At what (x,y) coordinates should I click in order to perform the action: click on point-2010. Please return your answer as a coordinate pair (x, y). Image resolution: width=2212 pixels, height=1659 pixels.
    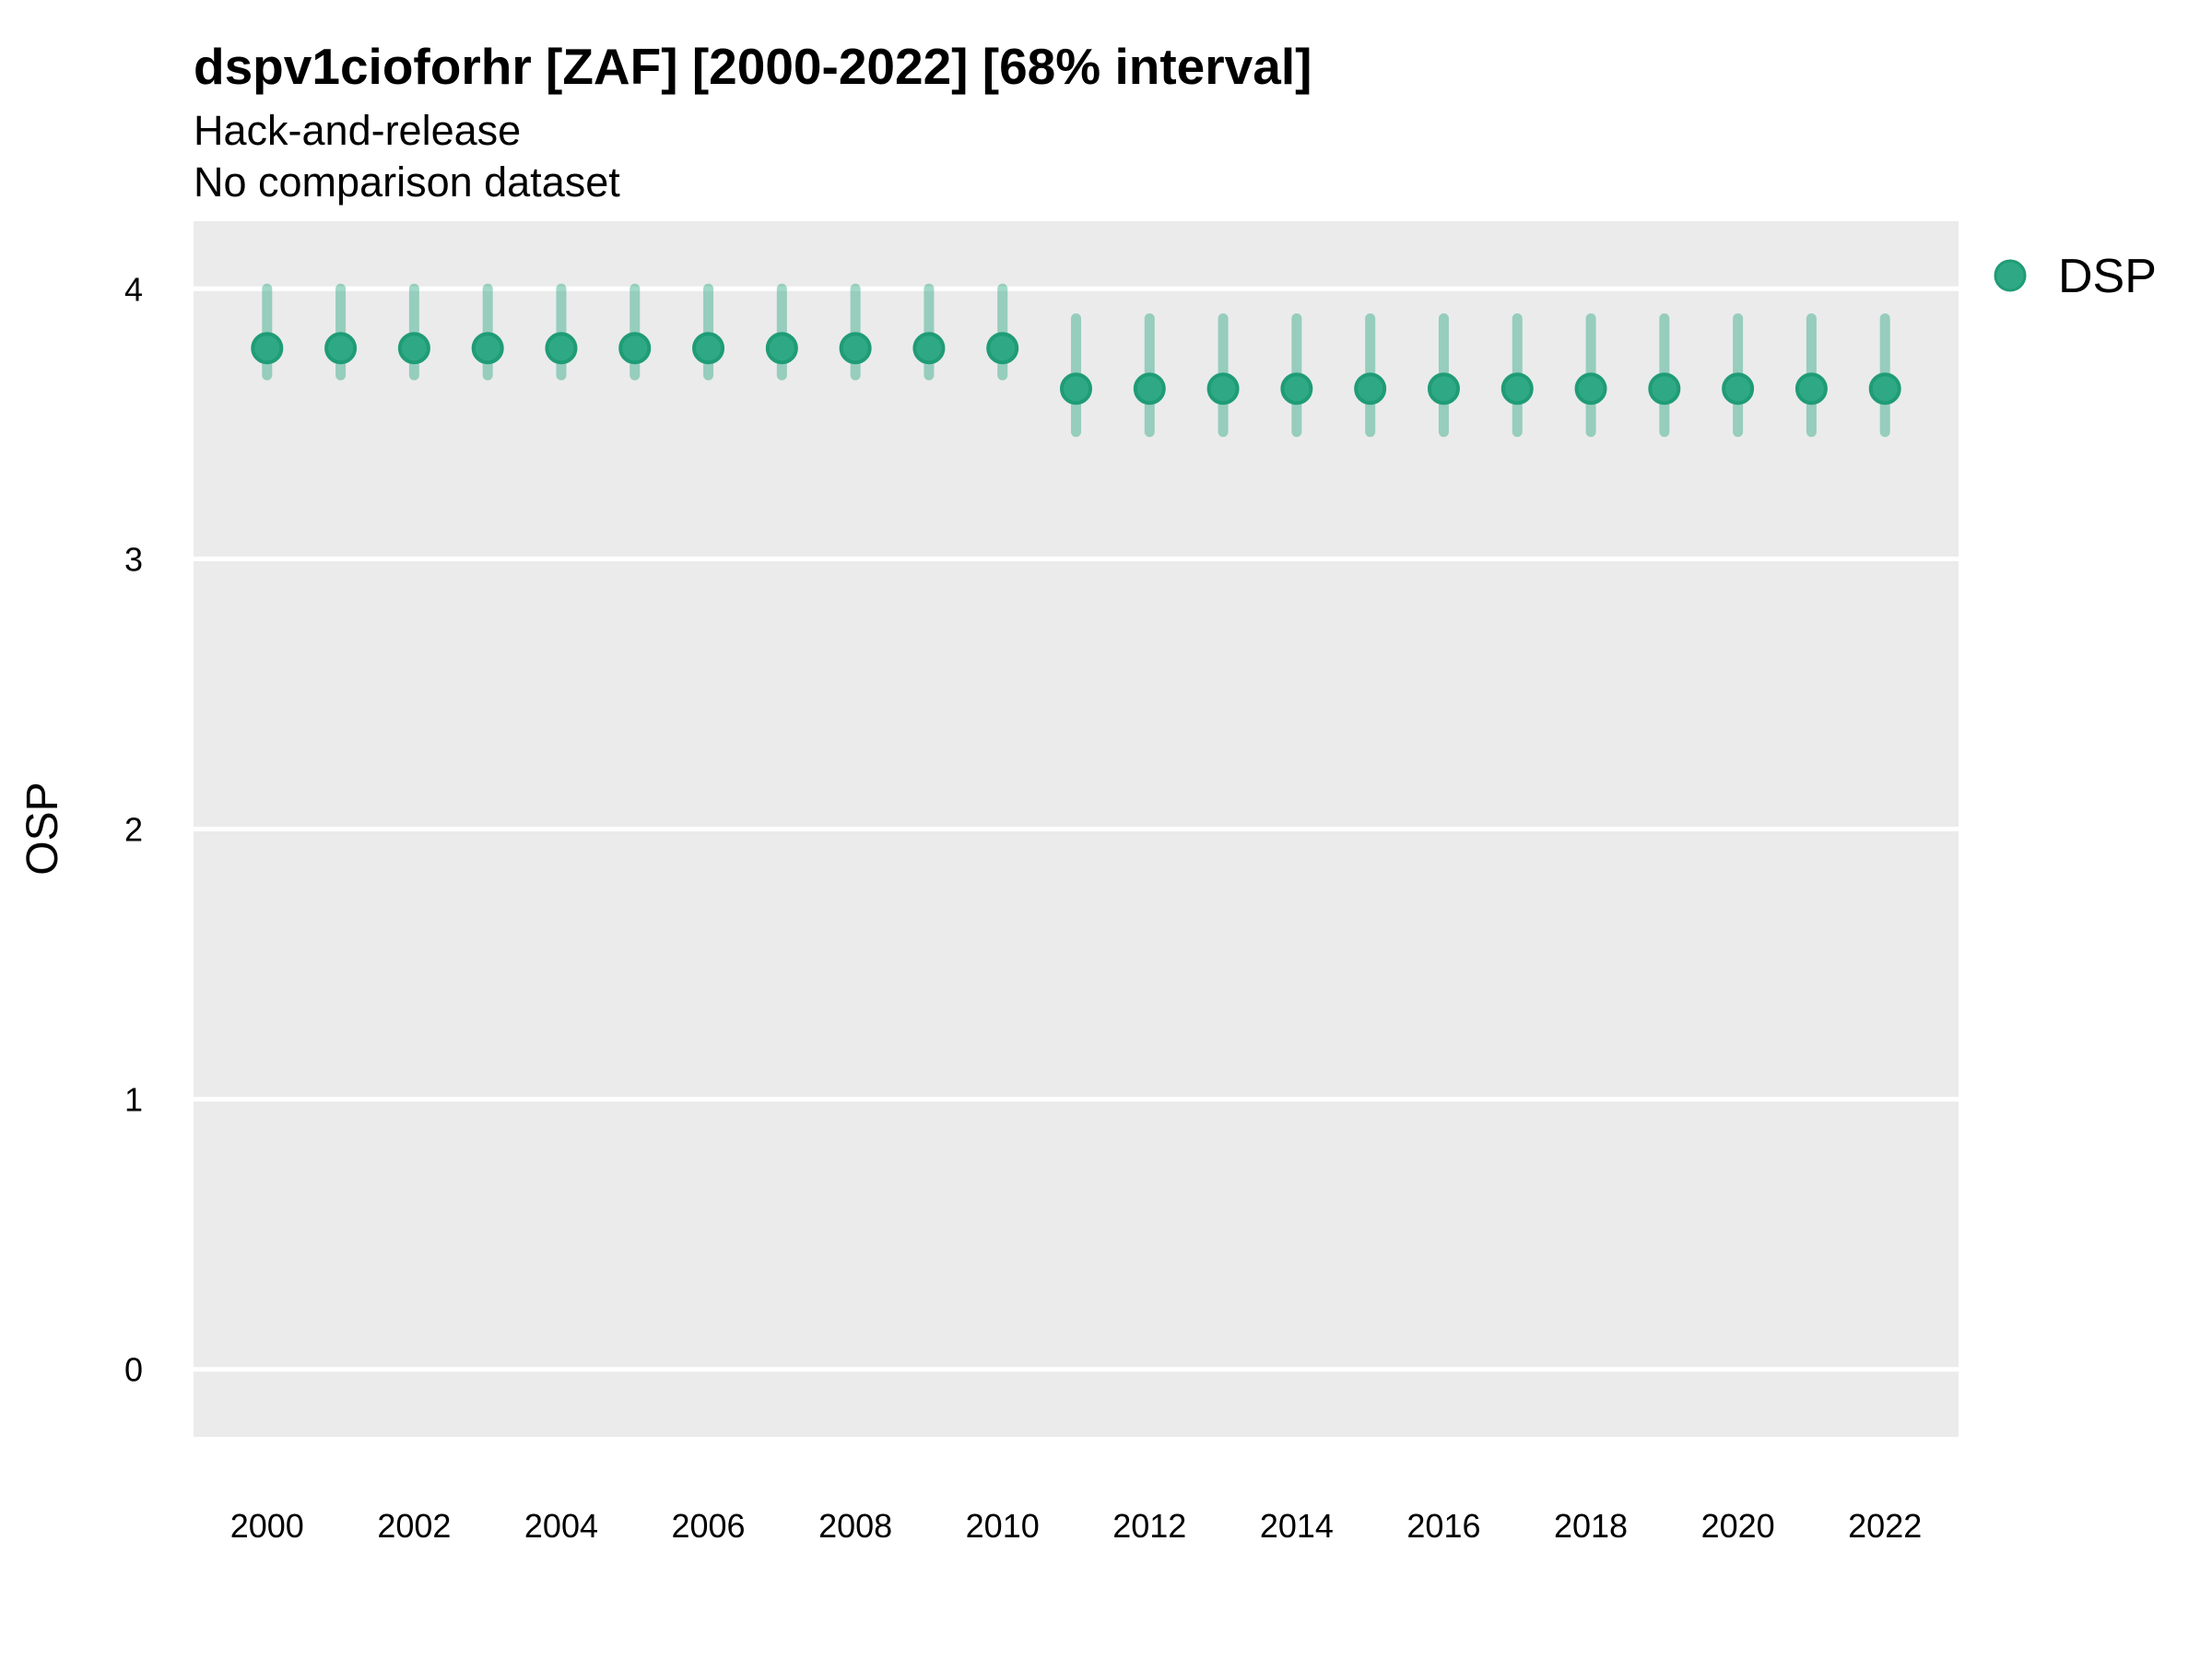
    Looking at the image, I should click on (1002, 348).